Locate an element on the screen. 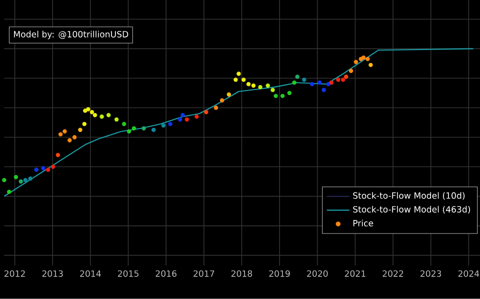  x-tick-label: 2021 is located at coordinates (355, 273).